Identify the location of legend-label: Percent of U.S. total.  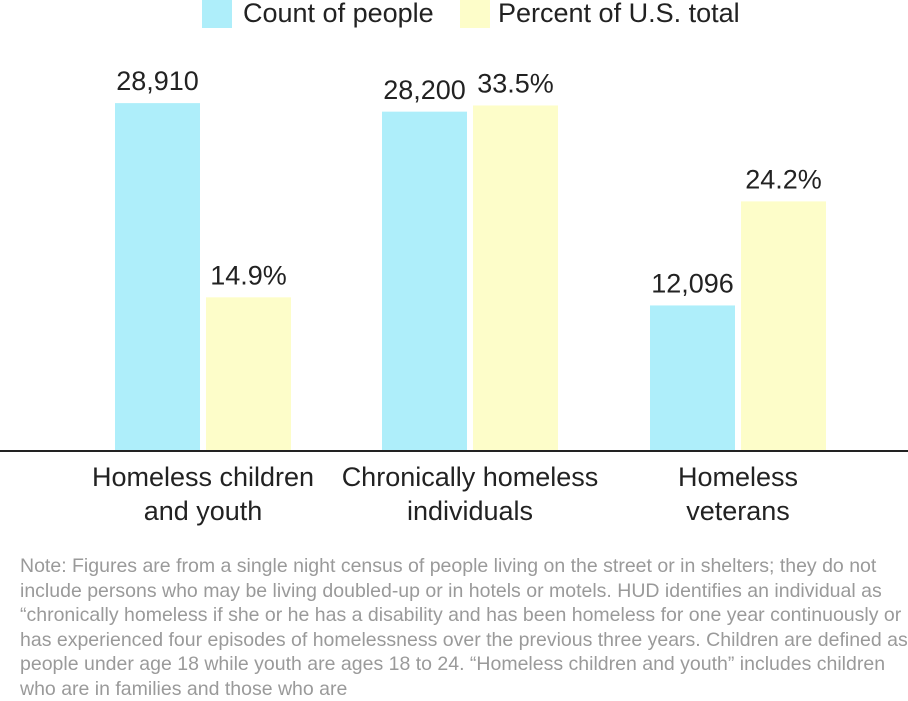
(619, 14).